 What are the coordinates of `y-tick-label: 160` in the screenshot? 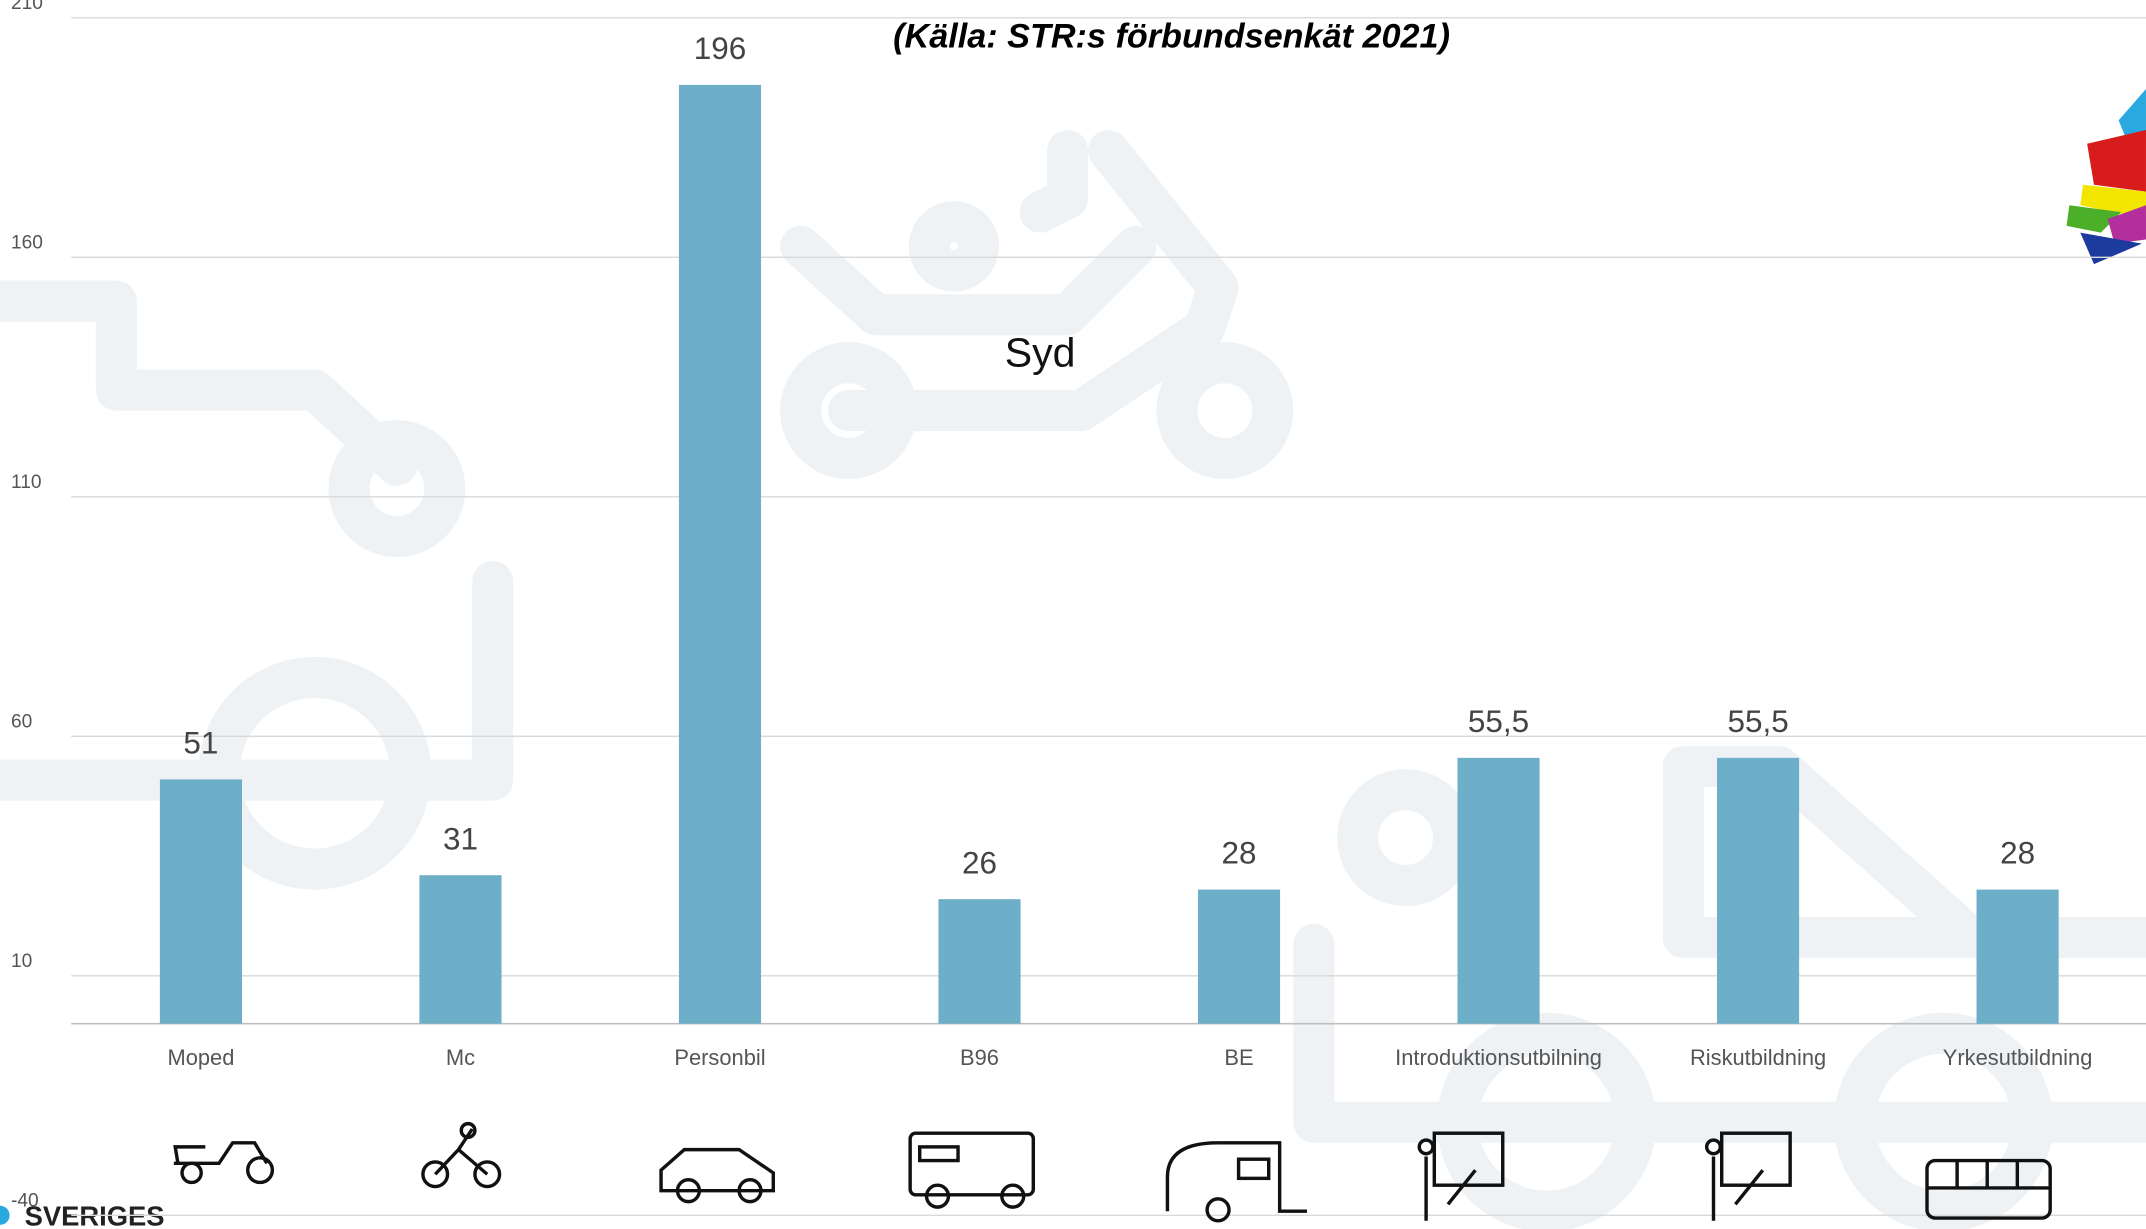 It's located at (27, 243).